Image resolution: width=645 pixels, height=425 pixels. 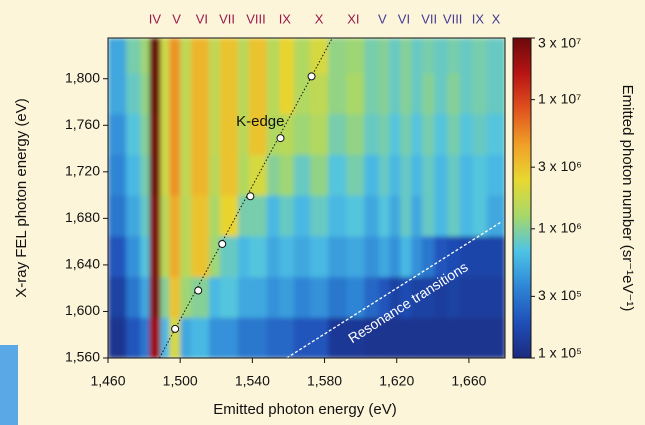 I want to click on colorbar-tick-label: 1 x 10⁵, so click(x=560, y=353).